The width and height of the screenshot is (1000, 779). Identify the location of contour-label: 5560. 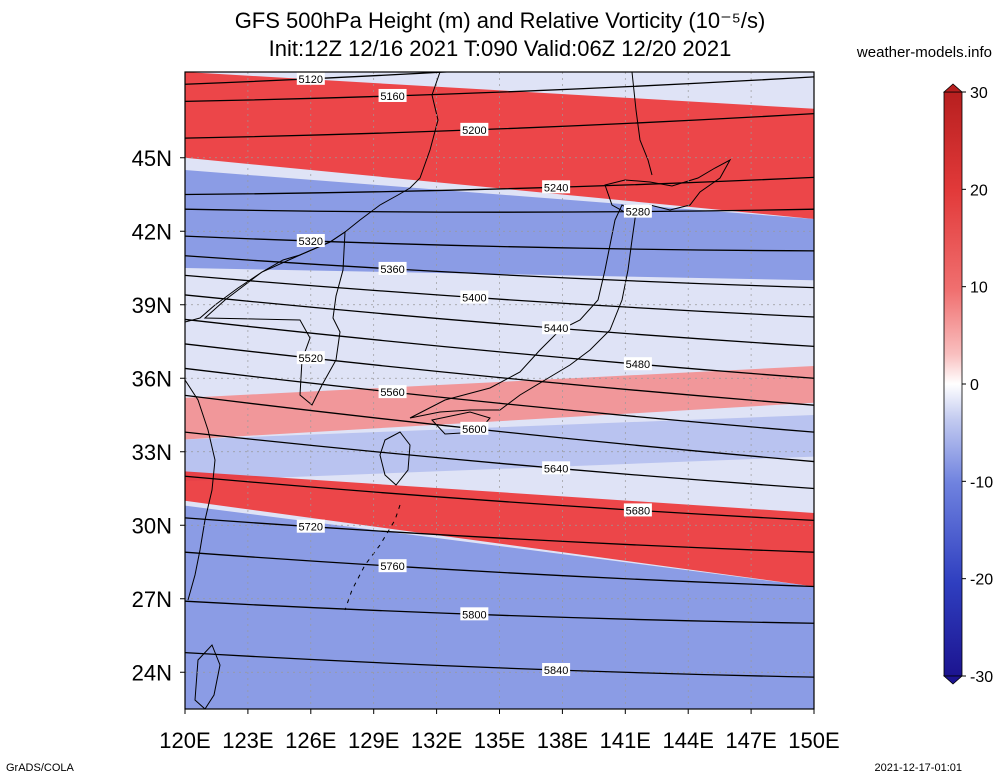
(392, 393).